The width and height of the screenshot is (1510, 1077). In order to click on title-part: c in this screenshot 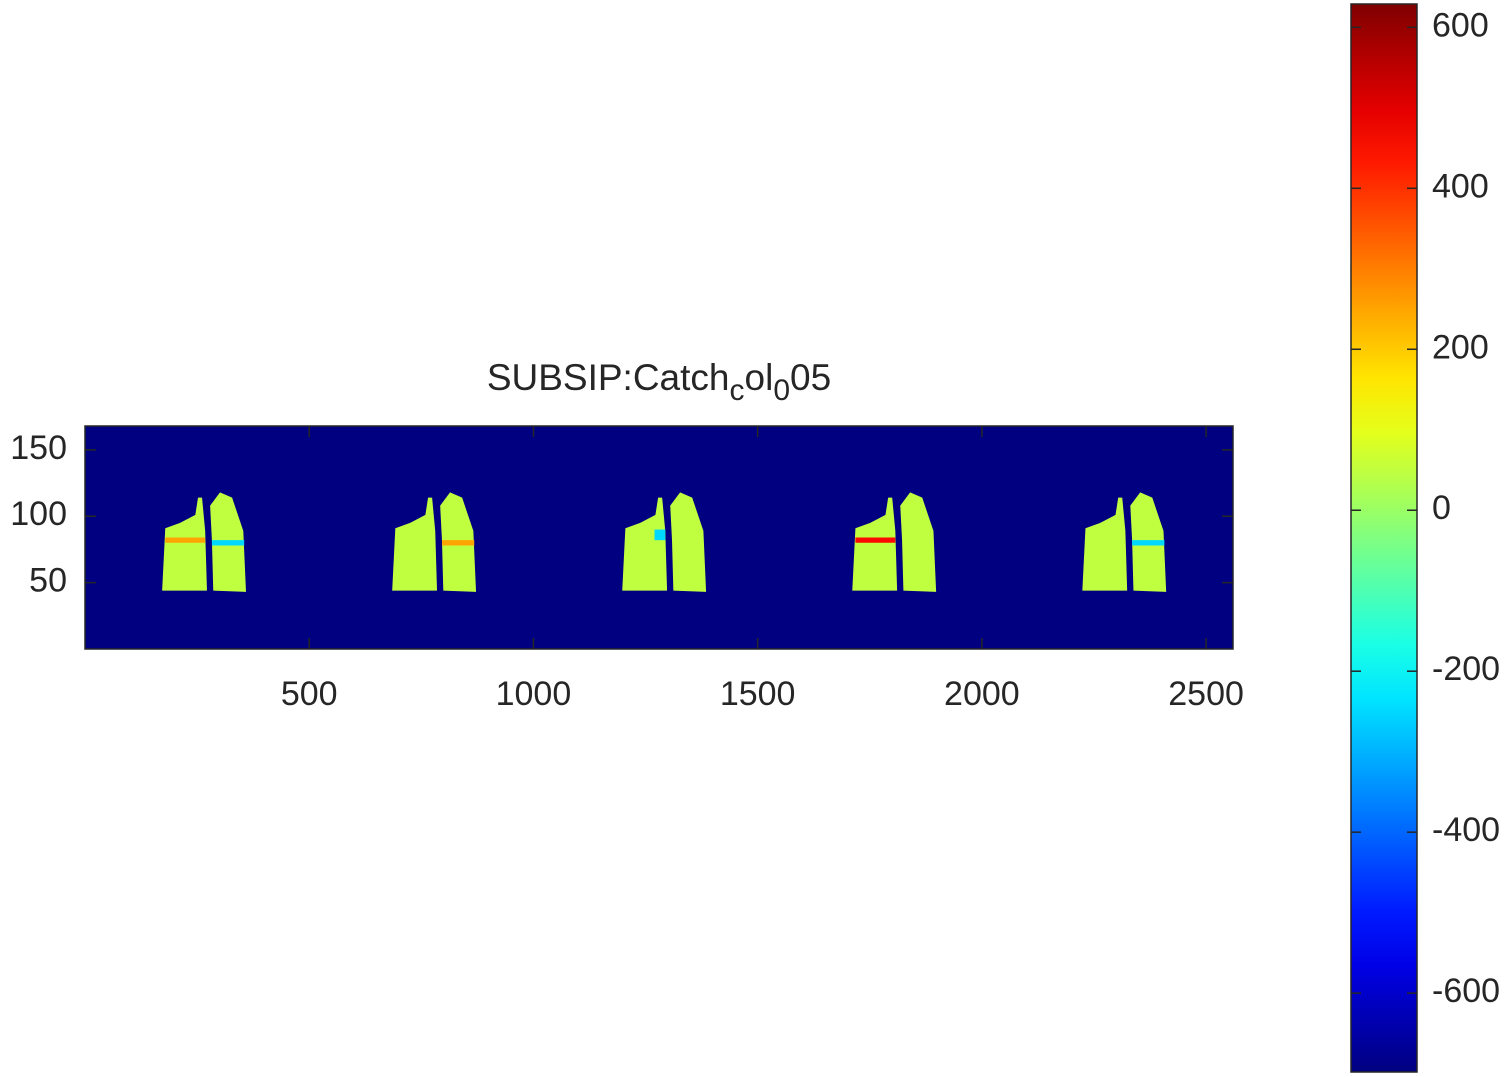, I will do `click(737, 390)`.